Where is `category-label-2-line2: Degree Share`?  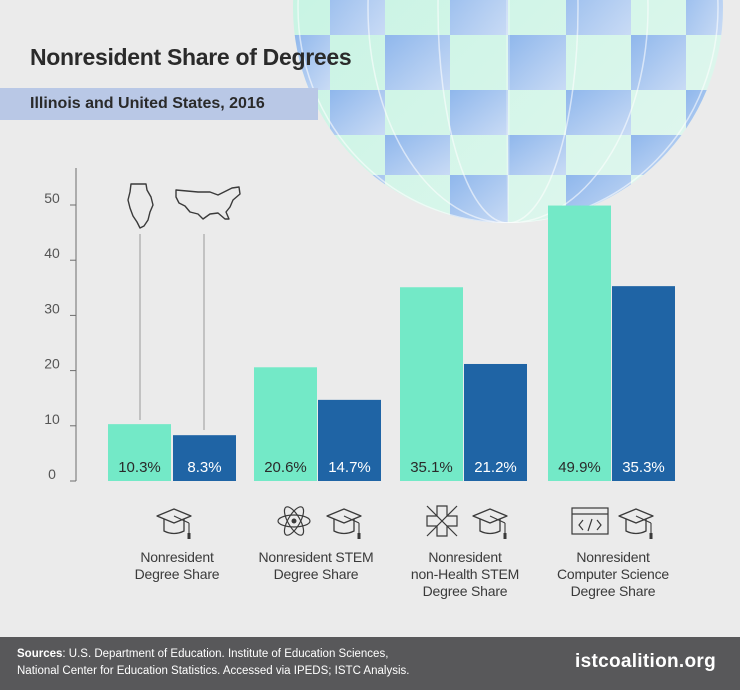
category-label-2-line2: Degree Share is located at coordinates (316, 574).